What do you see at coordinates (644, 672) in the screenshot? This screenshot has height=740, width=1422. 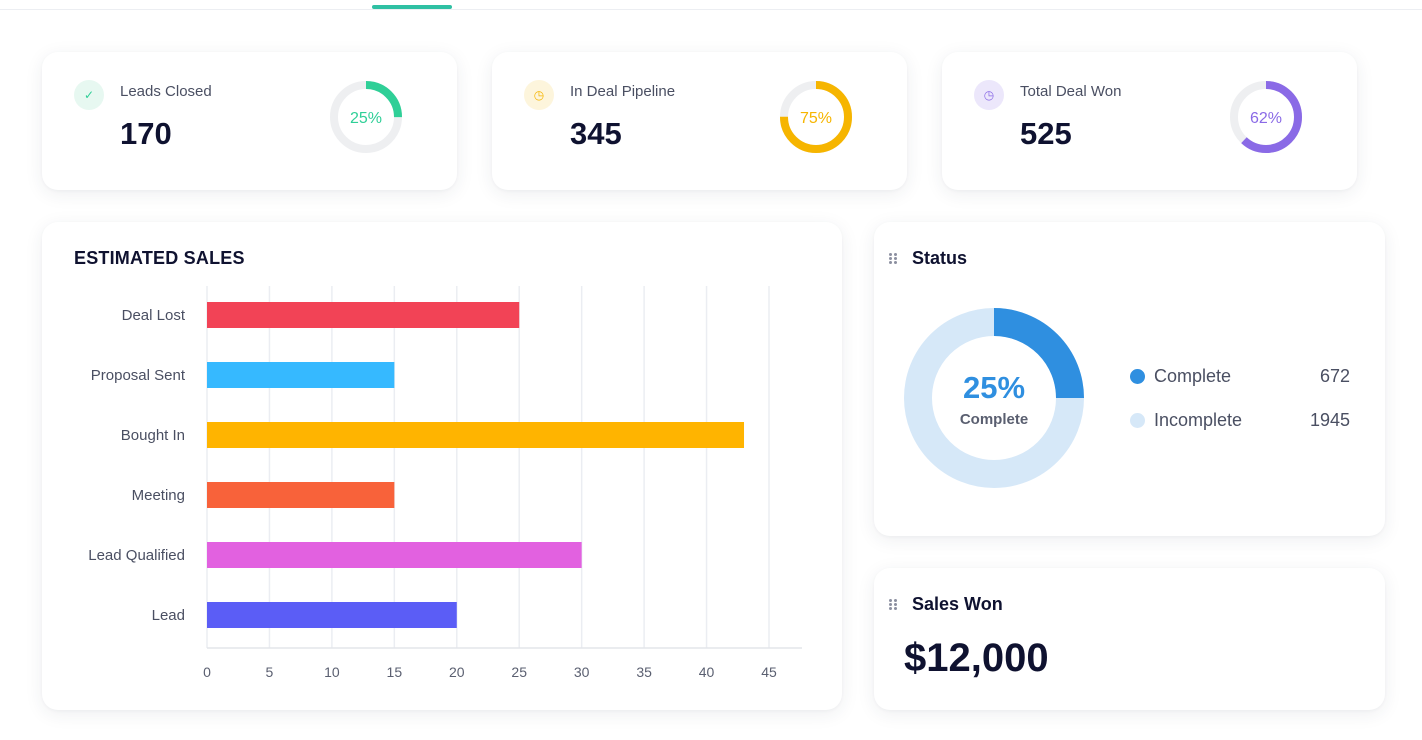 I see `x-tick-label: 35` at bounding box center [644, 672].